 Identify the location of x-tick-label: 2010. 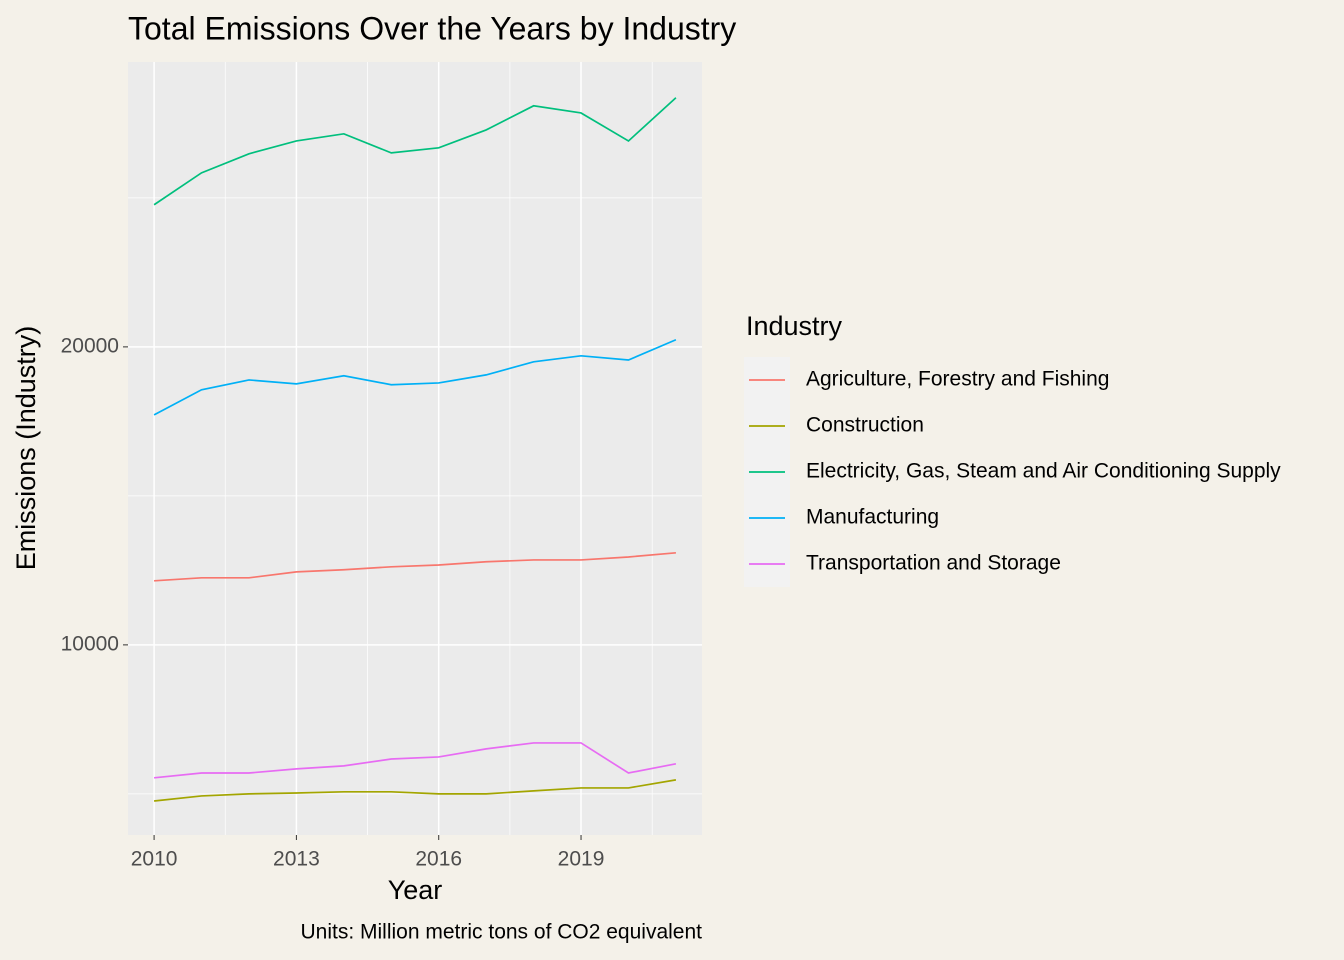
(154, 859).